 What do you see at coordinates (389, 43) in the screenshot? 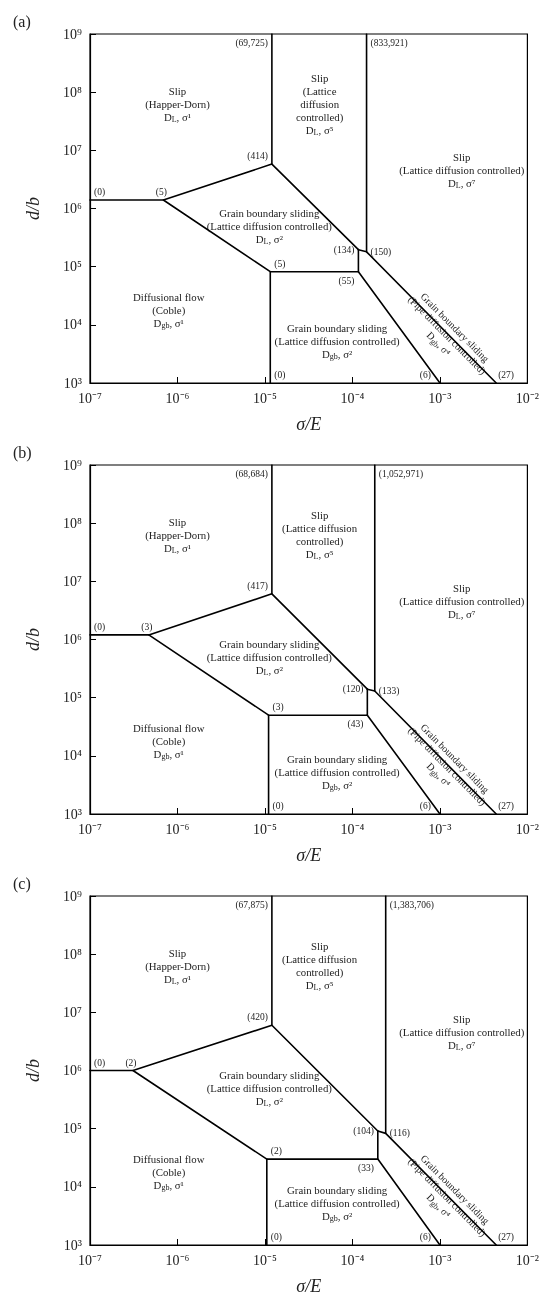
I see `annotation: (833,921)` at bounding box center [389, 43].